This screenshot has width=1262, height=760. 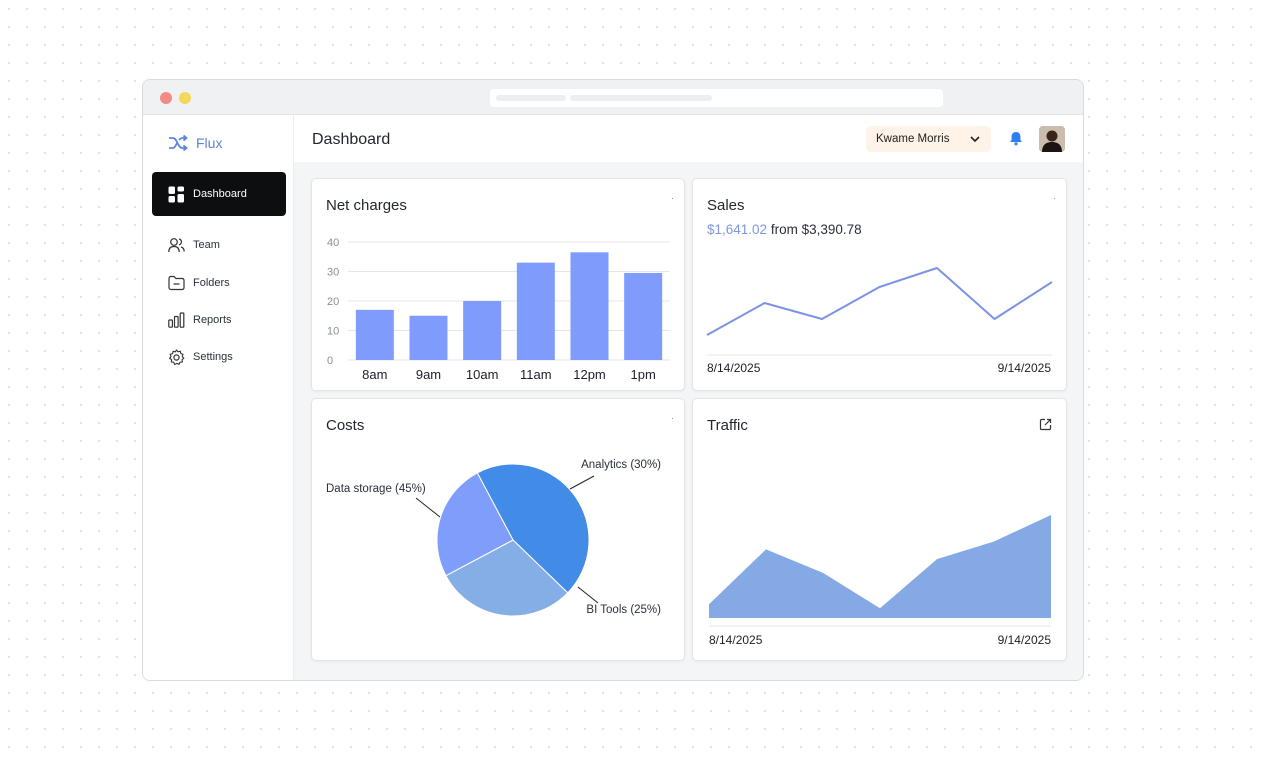 I want to click on app-logo: Flux, so click(x=195, y=143).